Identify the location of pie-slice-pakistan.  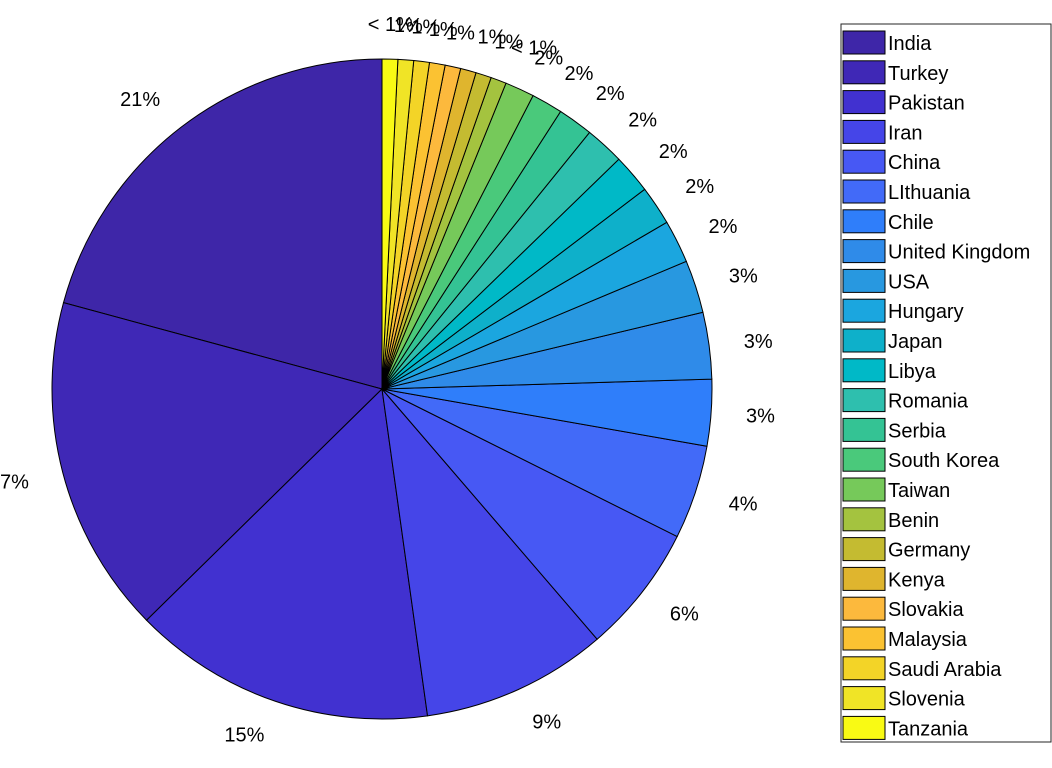
(287, 553).